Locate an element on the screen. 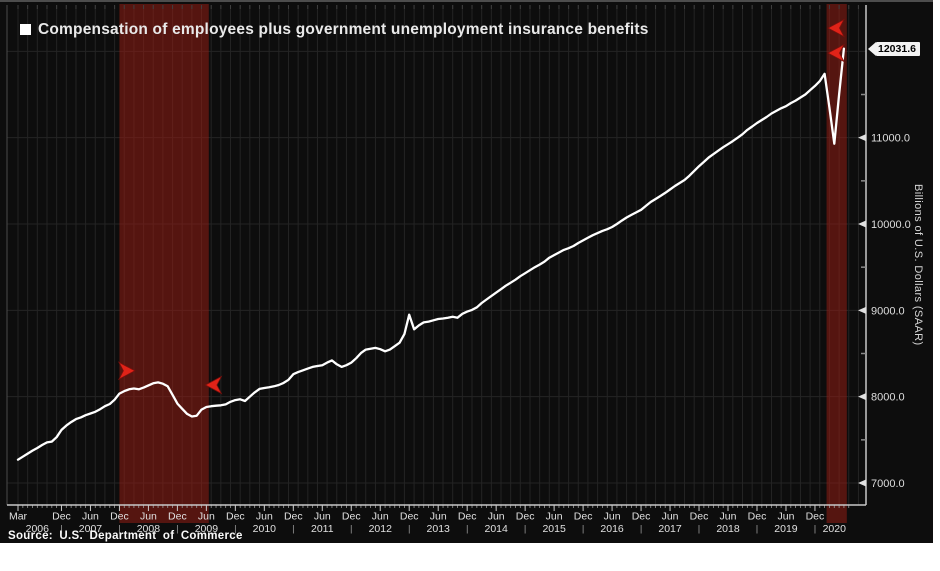 This screenshot has width=940, height=571. label-notch-icon is located at coordinates (872, 49).